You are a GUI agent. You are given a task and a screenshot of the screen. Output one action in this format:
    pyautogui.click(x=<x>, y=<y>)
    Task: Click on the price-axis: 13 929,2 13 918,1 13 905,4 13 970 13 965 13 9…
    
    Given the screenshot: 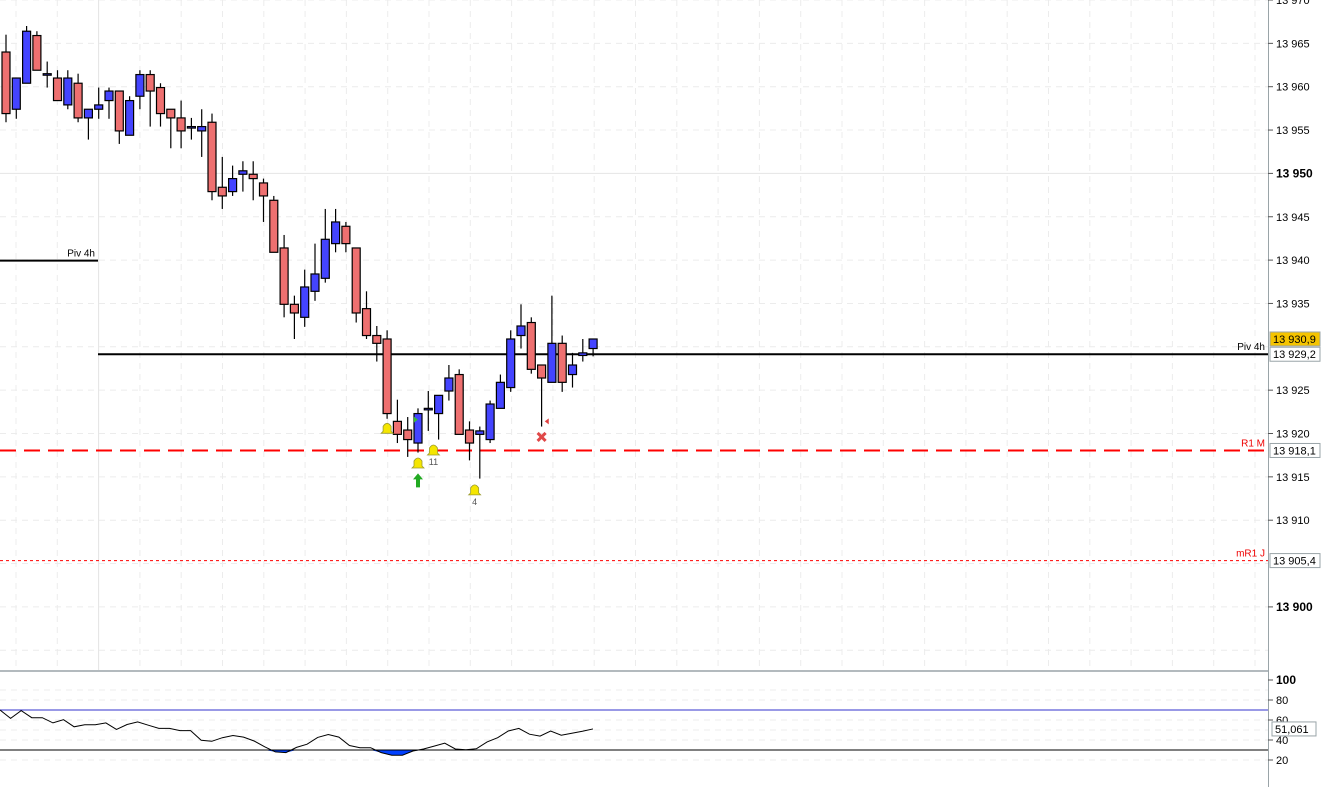 What is the action you would take?
    pyautogui.click(x=1294, y=307)
    